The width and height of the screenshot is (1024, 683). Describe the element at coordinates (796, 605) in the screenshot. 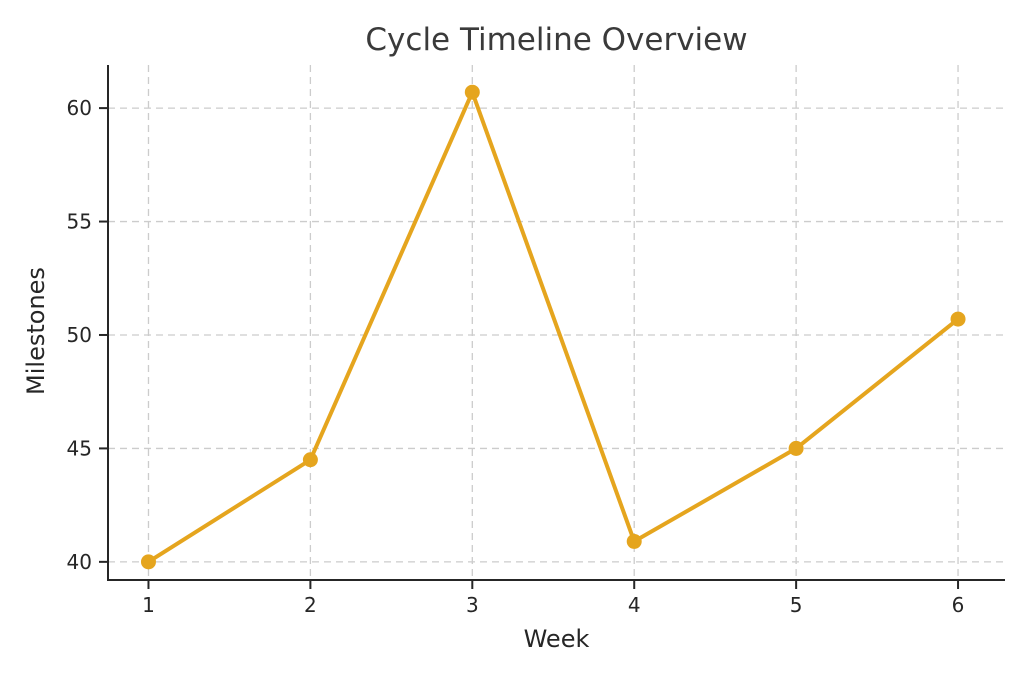

I see `x-tick-label: 5` at that location.